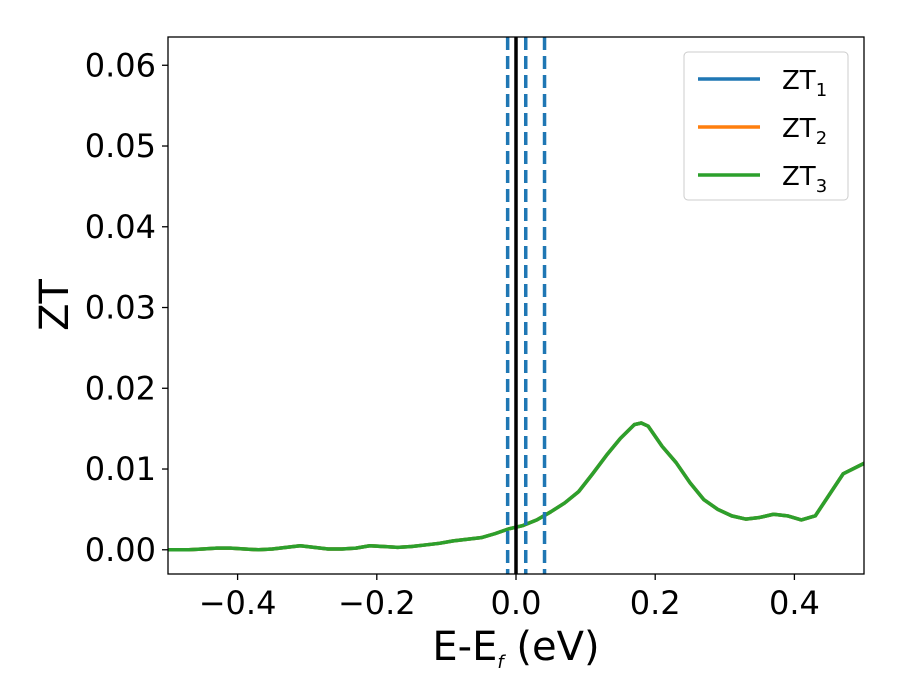 The height and width of the screenshot is (700, 900). I want to click on y-axis-ticks: 0.00 0.01 0.02 0.03 0.04 0.05 0.06, so click(126, 307).